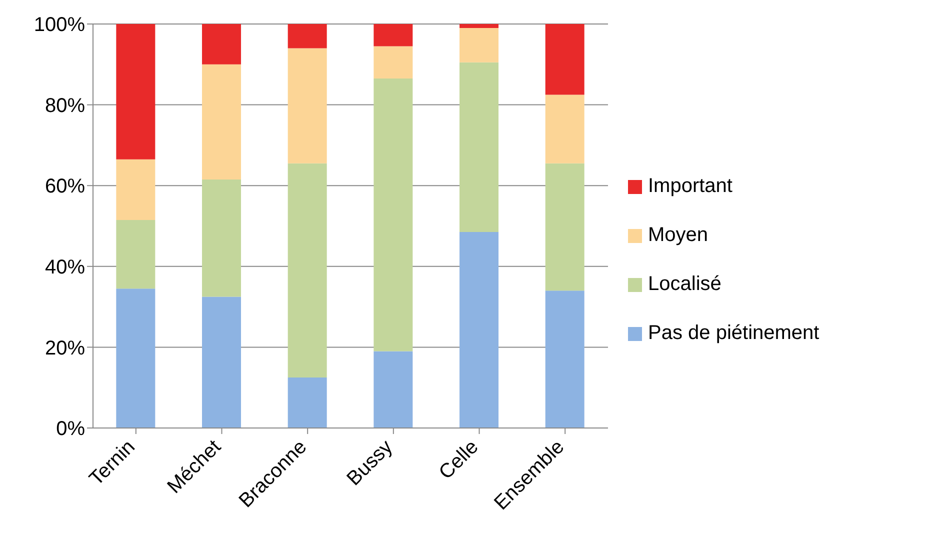  Describe the element at coordinates (65, 187) in the screenshot. I see `y-tick-label: 60%` at that location.